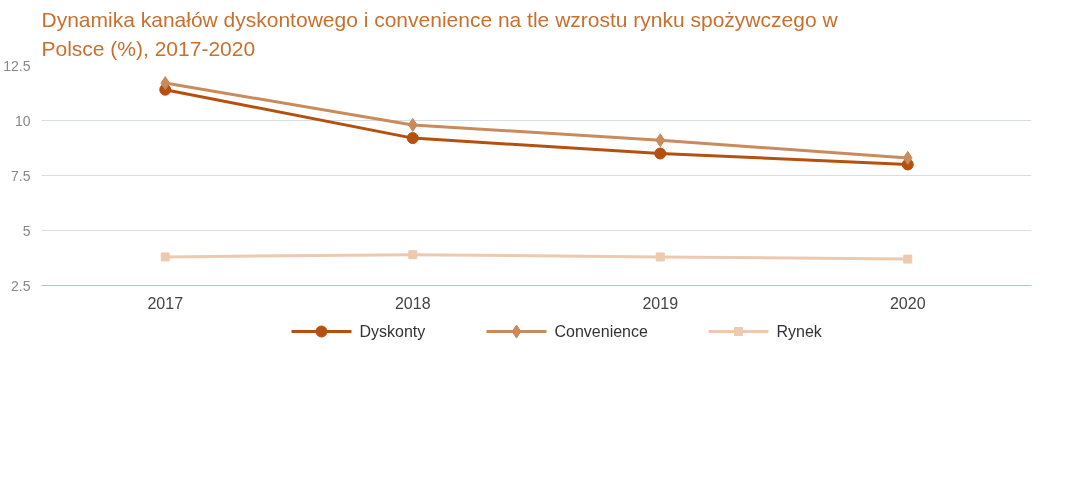 This screenshot has height=482, width=1068. Describe the element at coordinates (440, 34) in the screenshot. I see `chart-title: Dynamika kanałów dyskontowego i convenience na tle wzrostu rynku spożywczego w Polsce (%), 2017-2020` at that location.